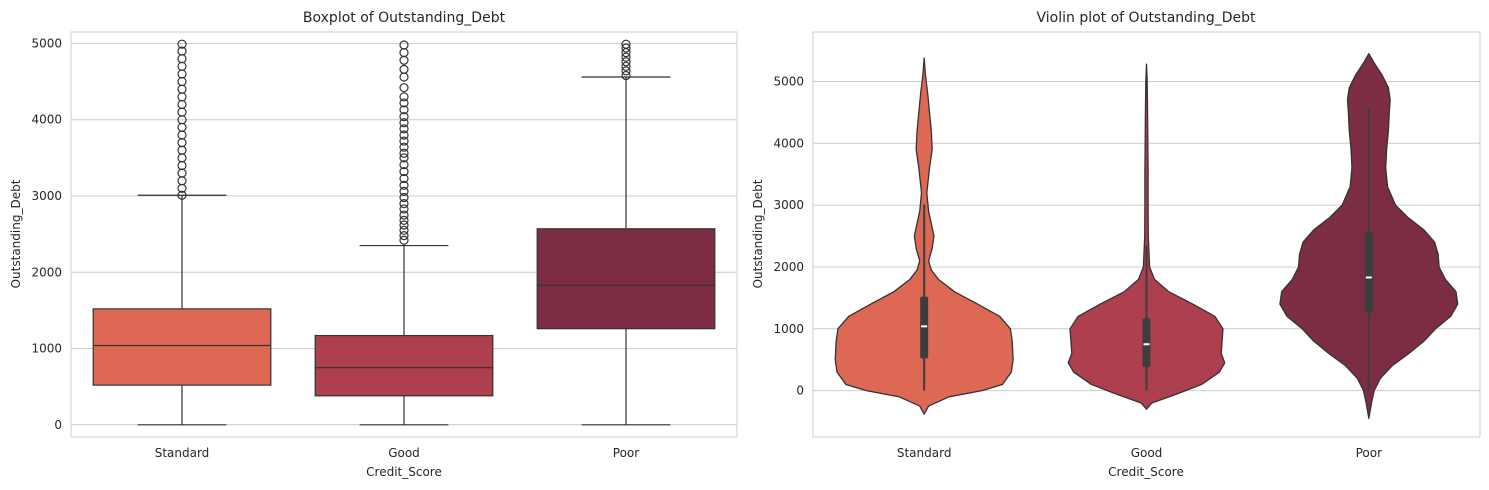 This screenshot has height=490, width=1489. Describe the element at coordinates (404, 453) in the screenshot. I see `boxplot-x-tick-label: Good` at that location.